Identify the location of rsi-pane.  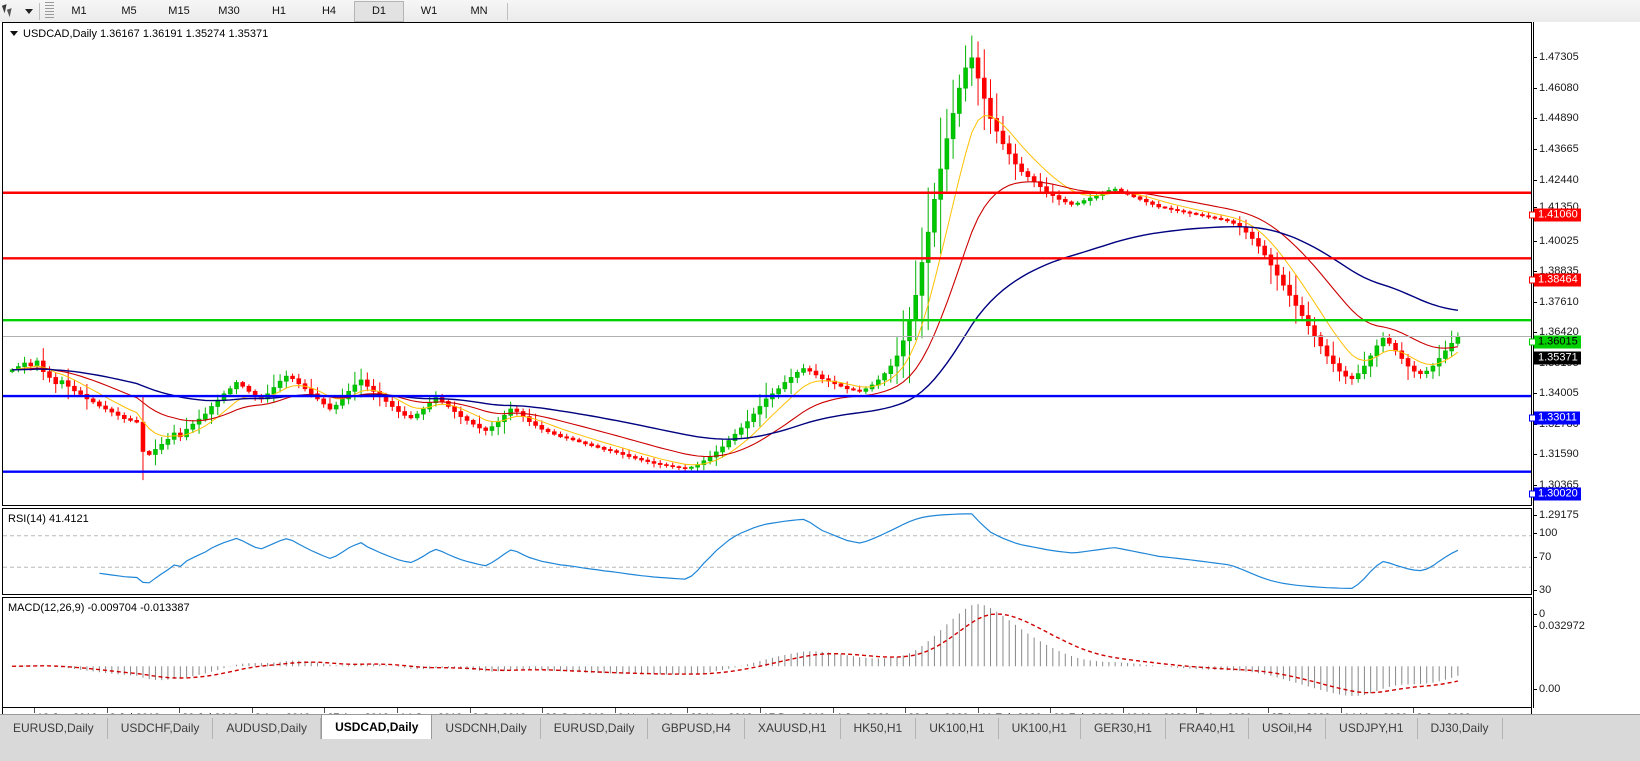
(767, 551).